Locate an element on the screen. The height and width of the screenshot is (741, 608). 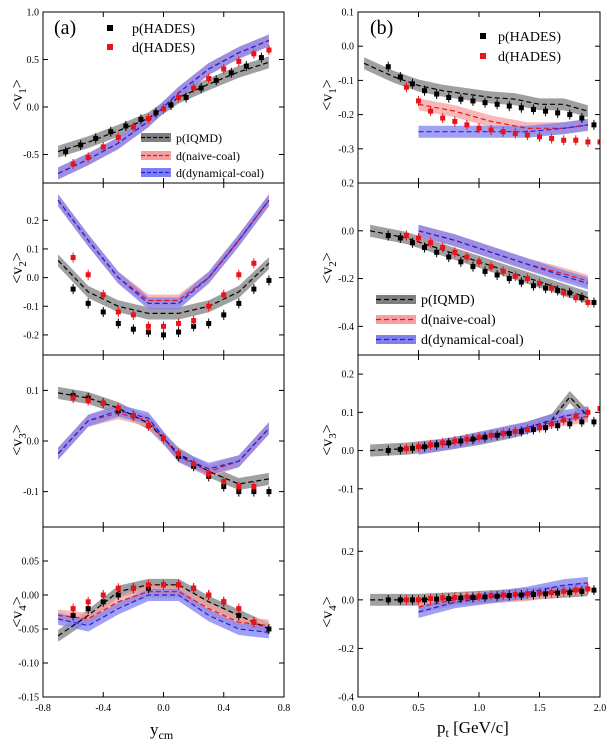
panel-b-v4: -0.4 -0.2 0.0 0.2 0.0 0.5 1.0 1.5 2.0 is located at coordinates (472, 620).